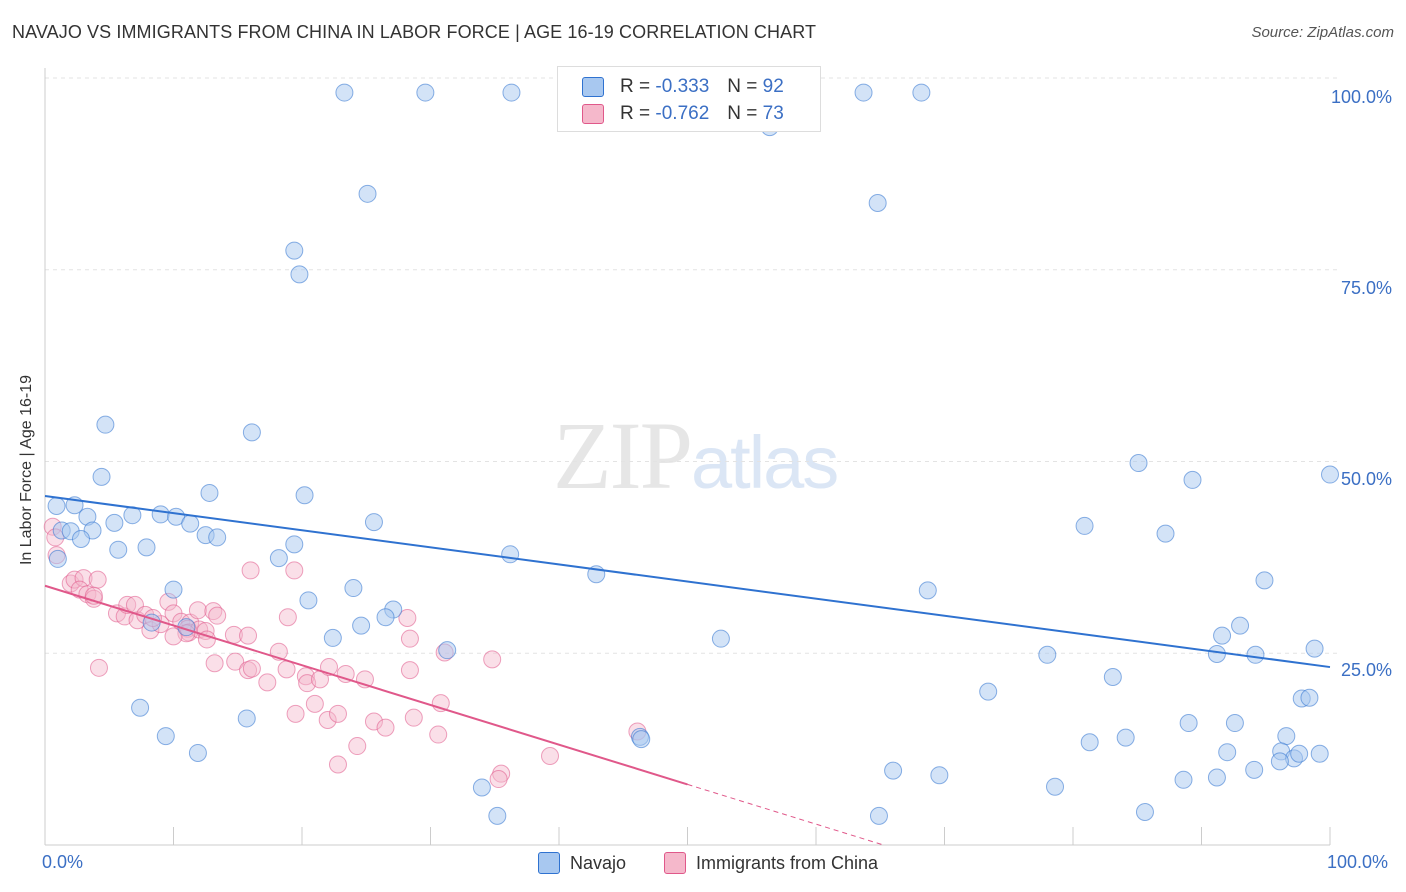 This screenshot has height=892, width=1406. Describe the element at coordinates (773, 86) in the screenshot. I see `legend-n-value: 92` at that location.